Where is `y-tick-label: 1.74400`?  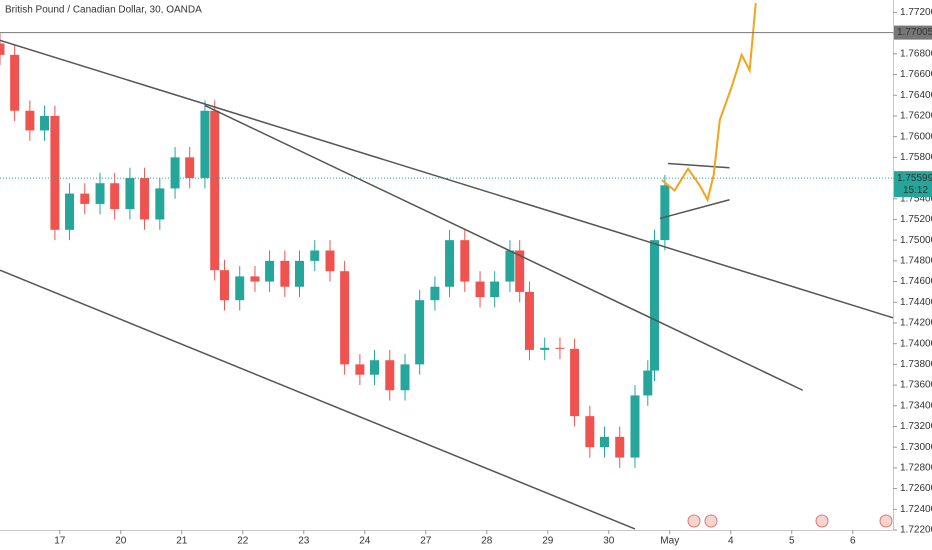 y-tick-label: 1.74400 is located at coordinates (916, 302).